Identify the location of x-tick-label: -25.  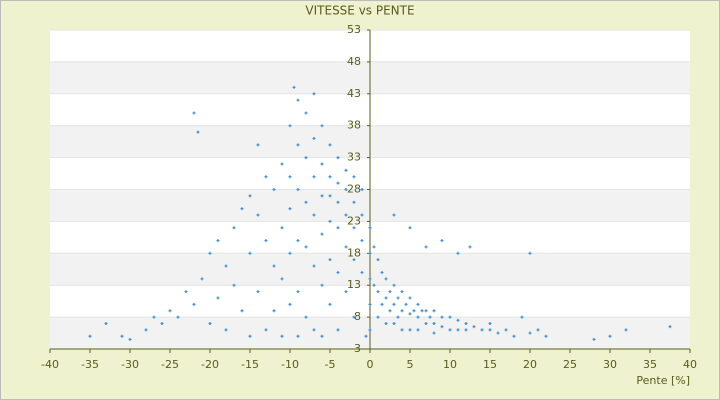
(170, 364).